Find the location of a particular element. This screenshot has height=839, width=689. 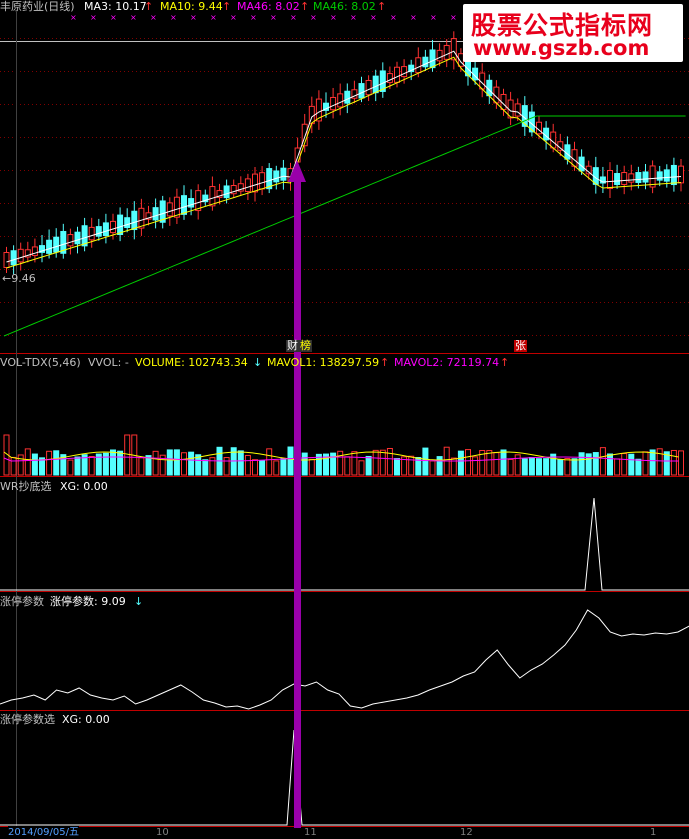

watermark-logo: 股票公式指标网 www.gszb.com is located at coordinates (573, 33).